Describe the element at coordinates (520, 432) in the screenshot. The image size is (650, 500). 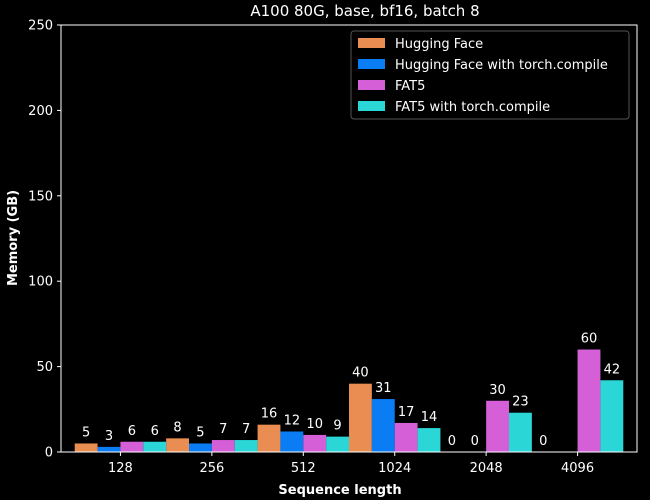
I see `bar-4-2048` at that location.